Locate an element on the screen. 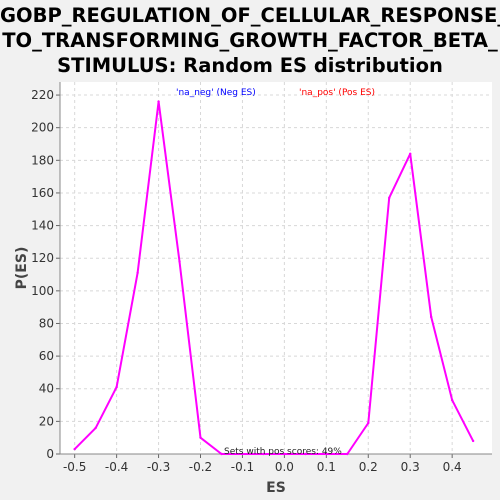  x-axis-label: ES is located at coordinates (276, 488).